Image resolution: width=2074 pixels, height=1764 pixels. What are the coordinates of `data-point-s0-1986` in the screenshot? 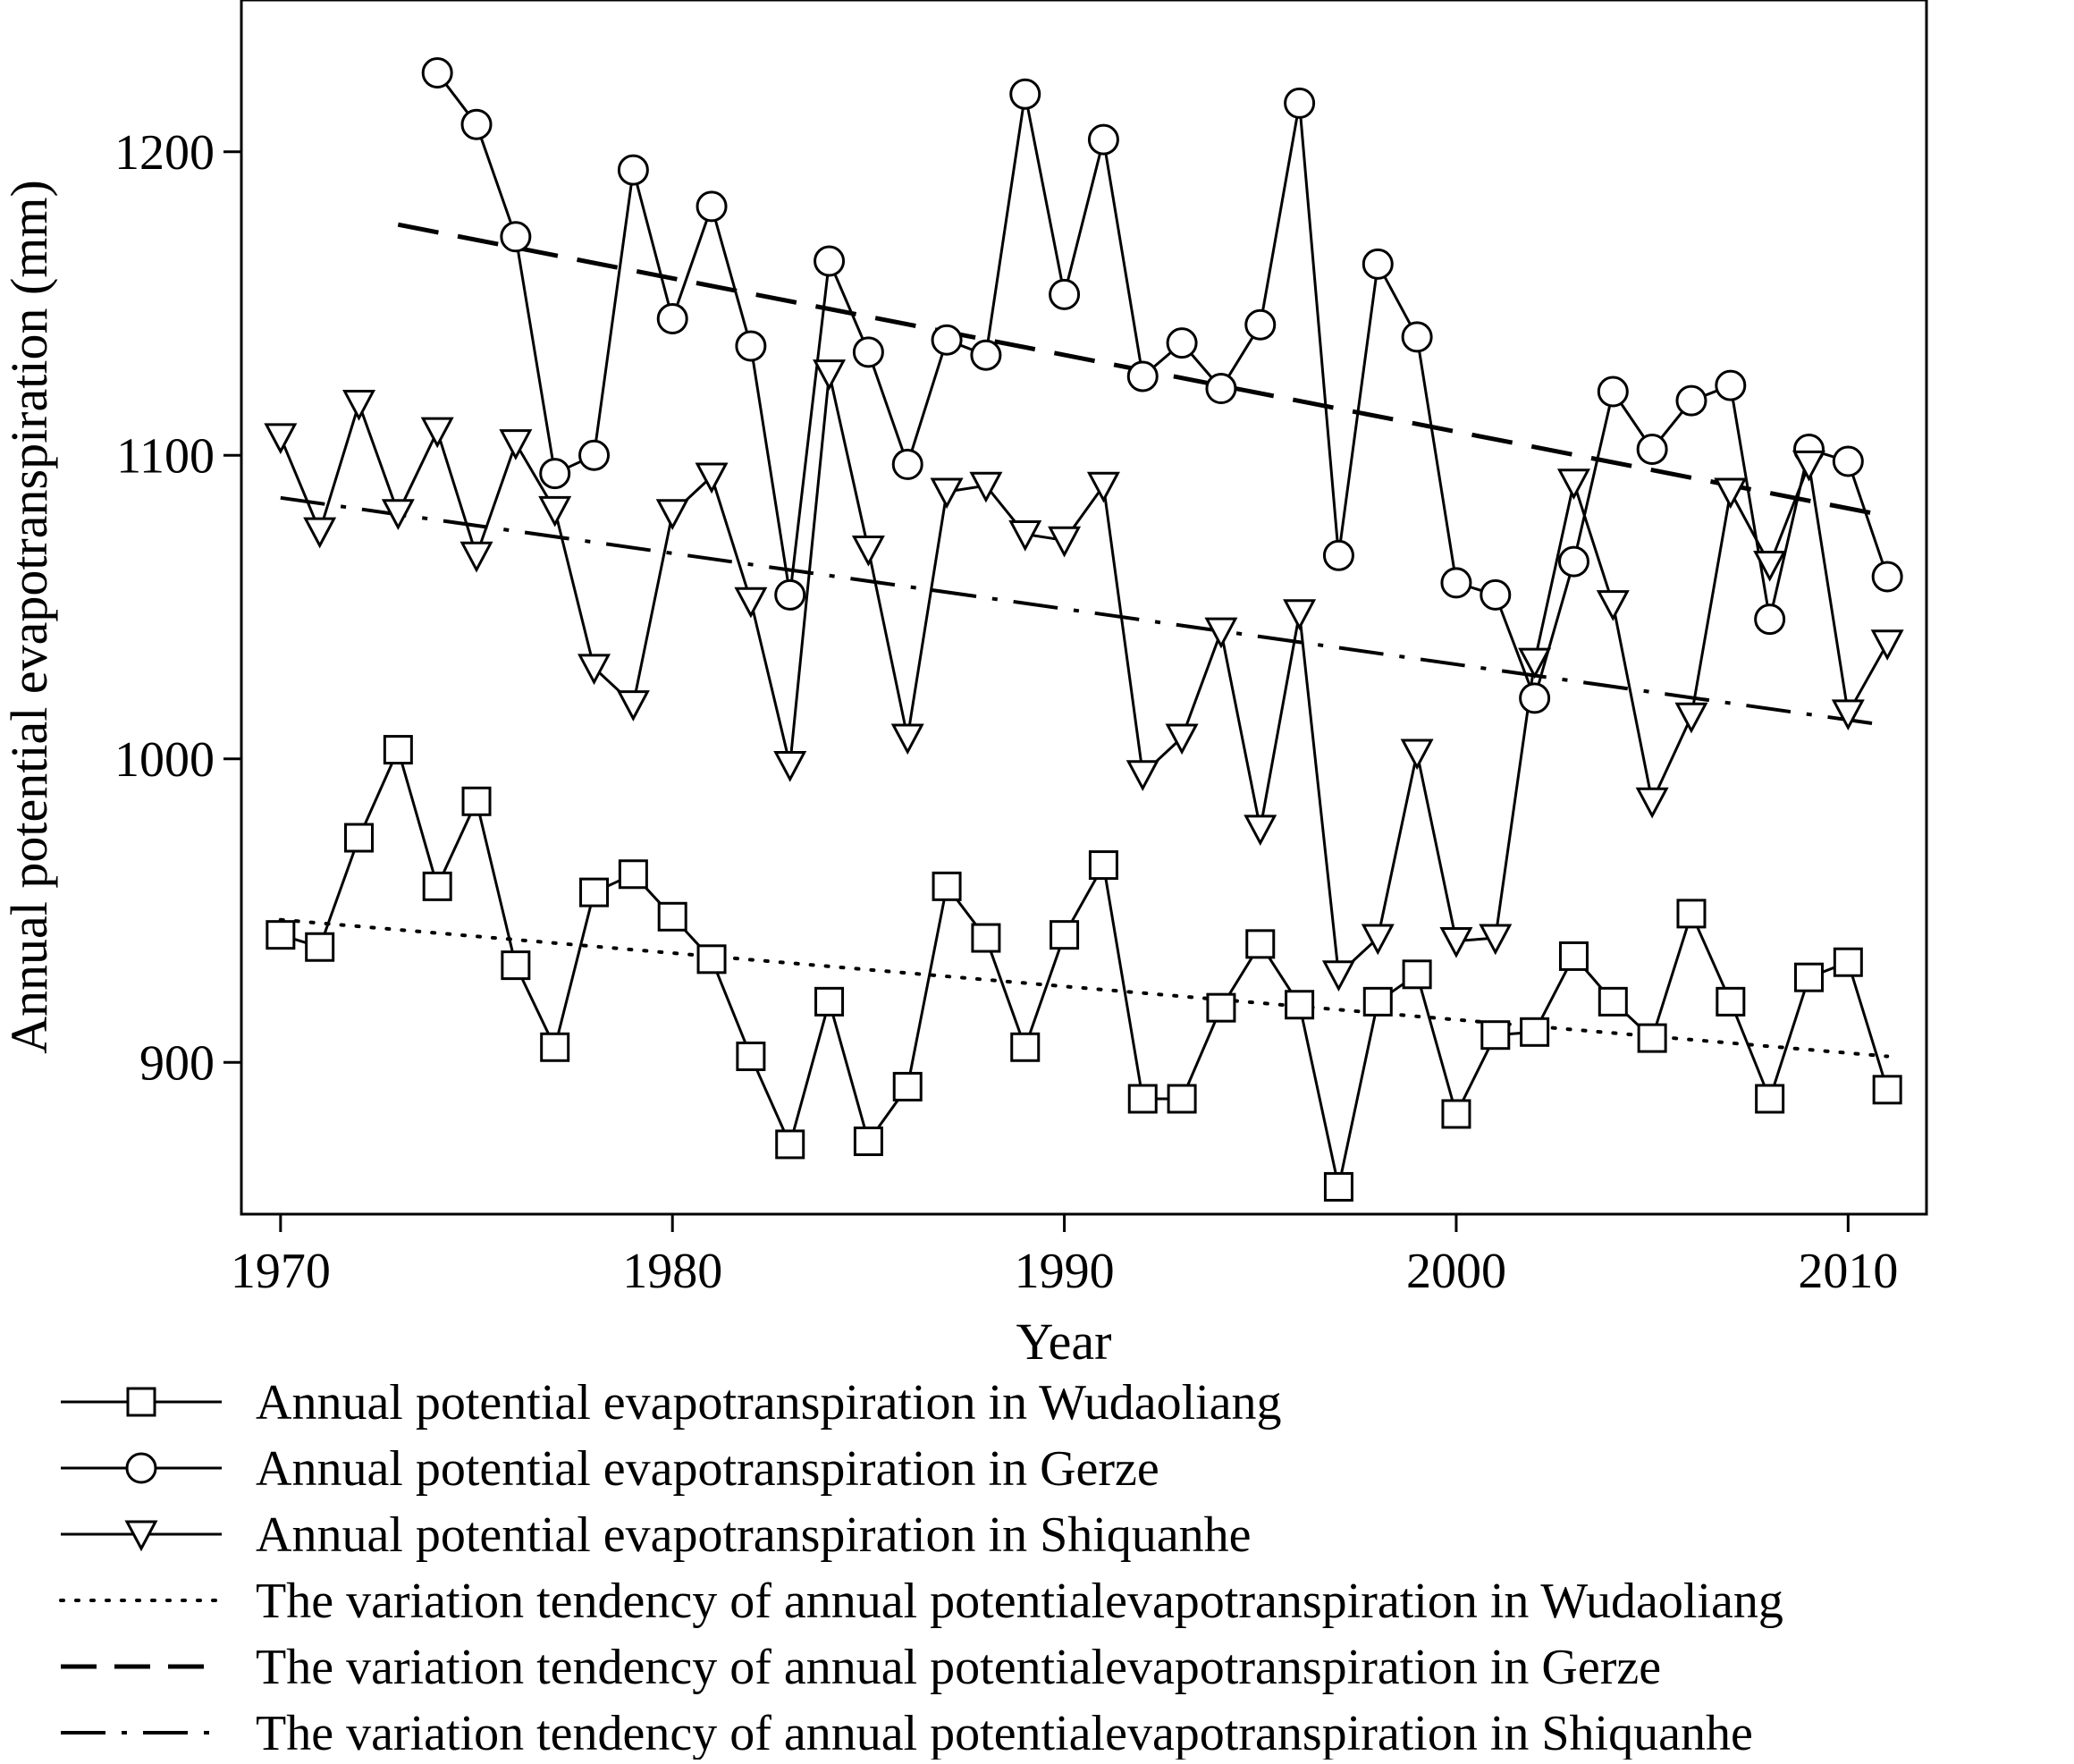 It's located at (907, 1086).